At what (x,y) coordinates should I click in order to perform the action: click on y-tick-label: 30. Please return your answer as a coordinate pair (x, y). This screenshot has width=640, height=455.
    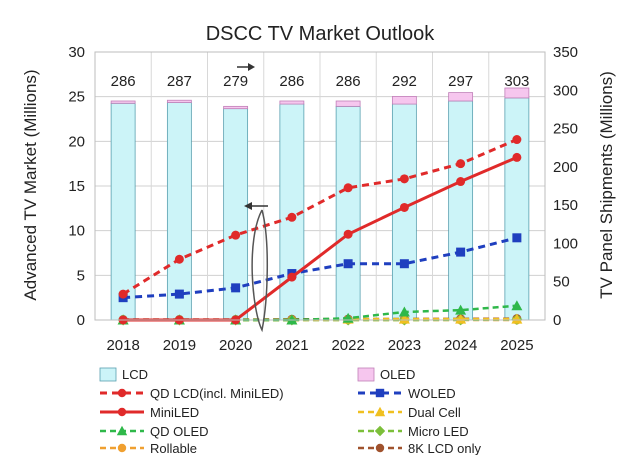
    Looking at the image, I should click on (76, 52).